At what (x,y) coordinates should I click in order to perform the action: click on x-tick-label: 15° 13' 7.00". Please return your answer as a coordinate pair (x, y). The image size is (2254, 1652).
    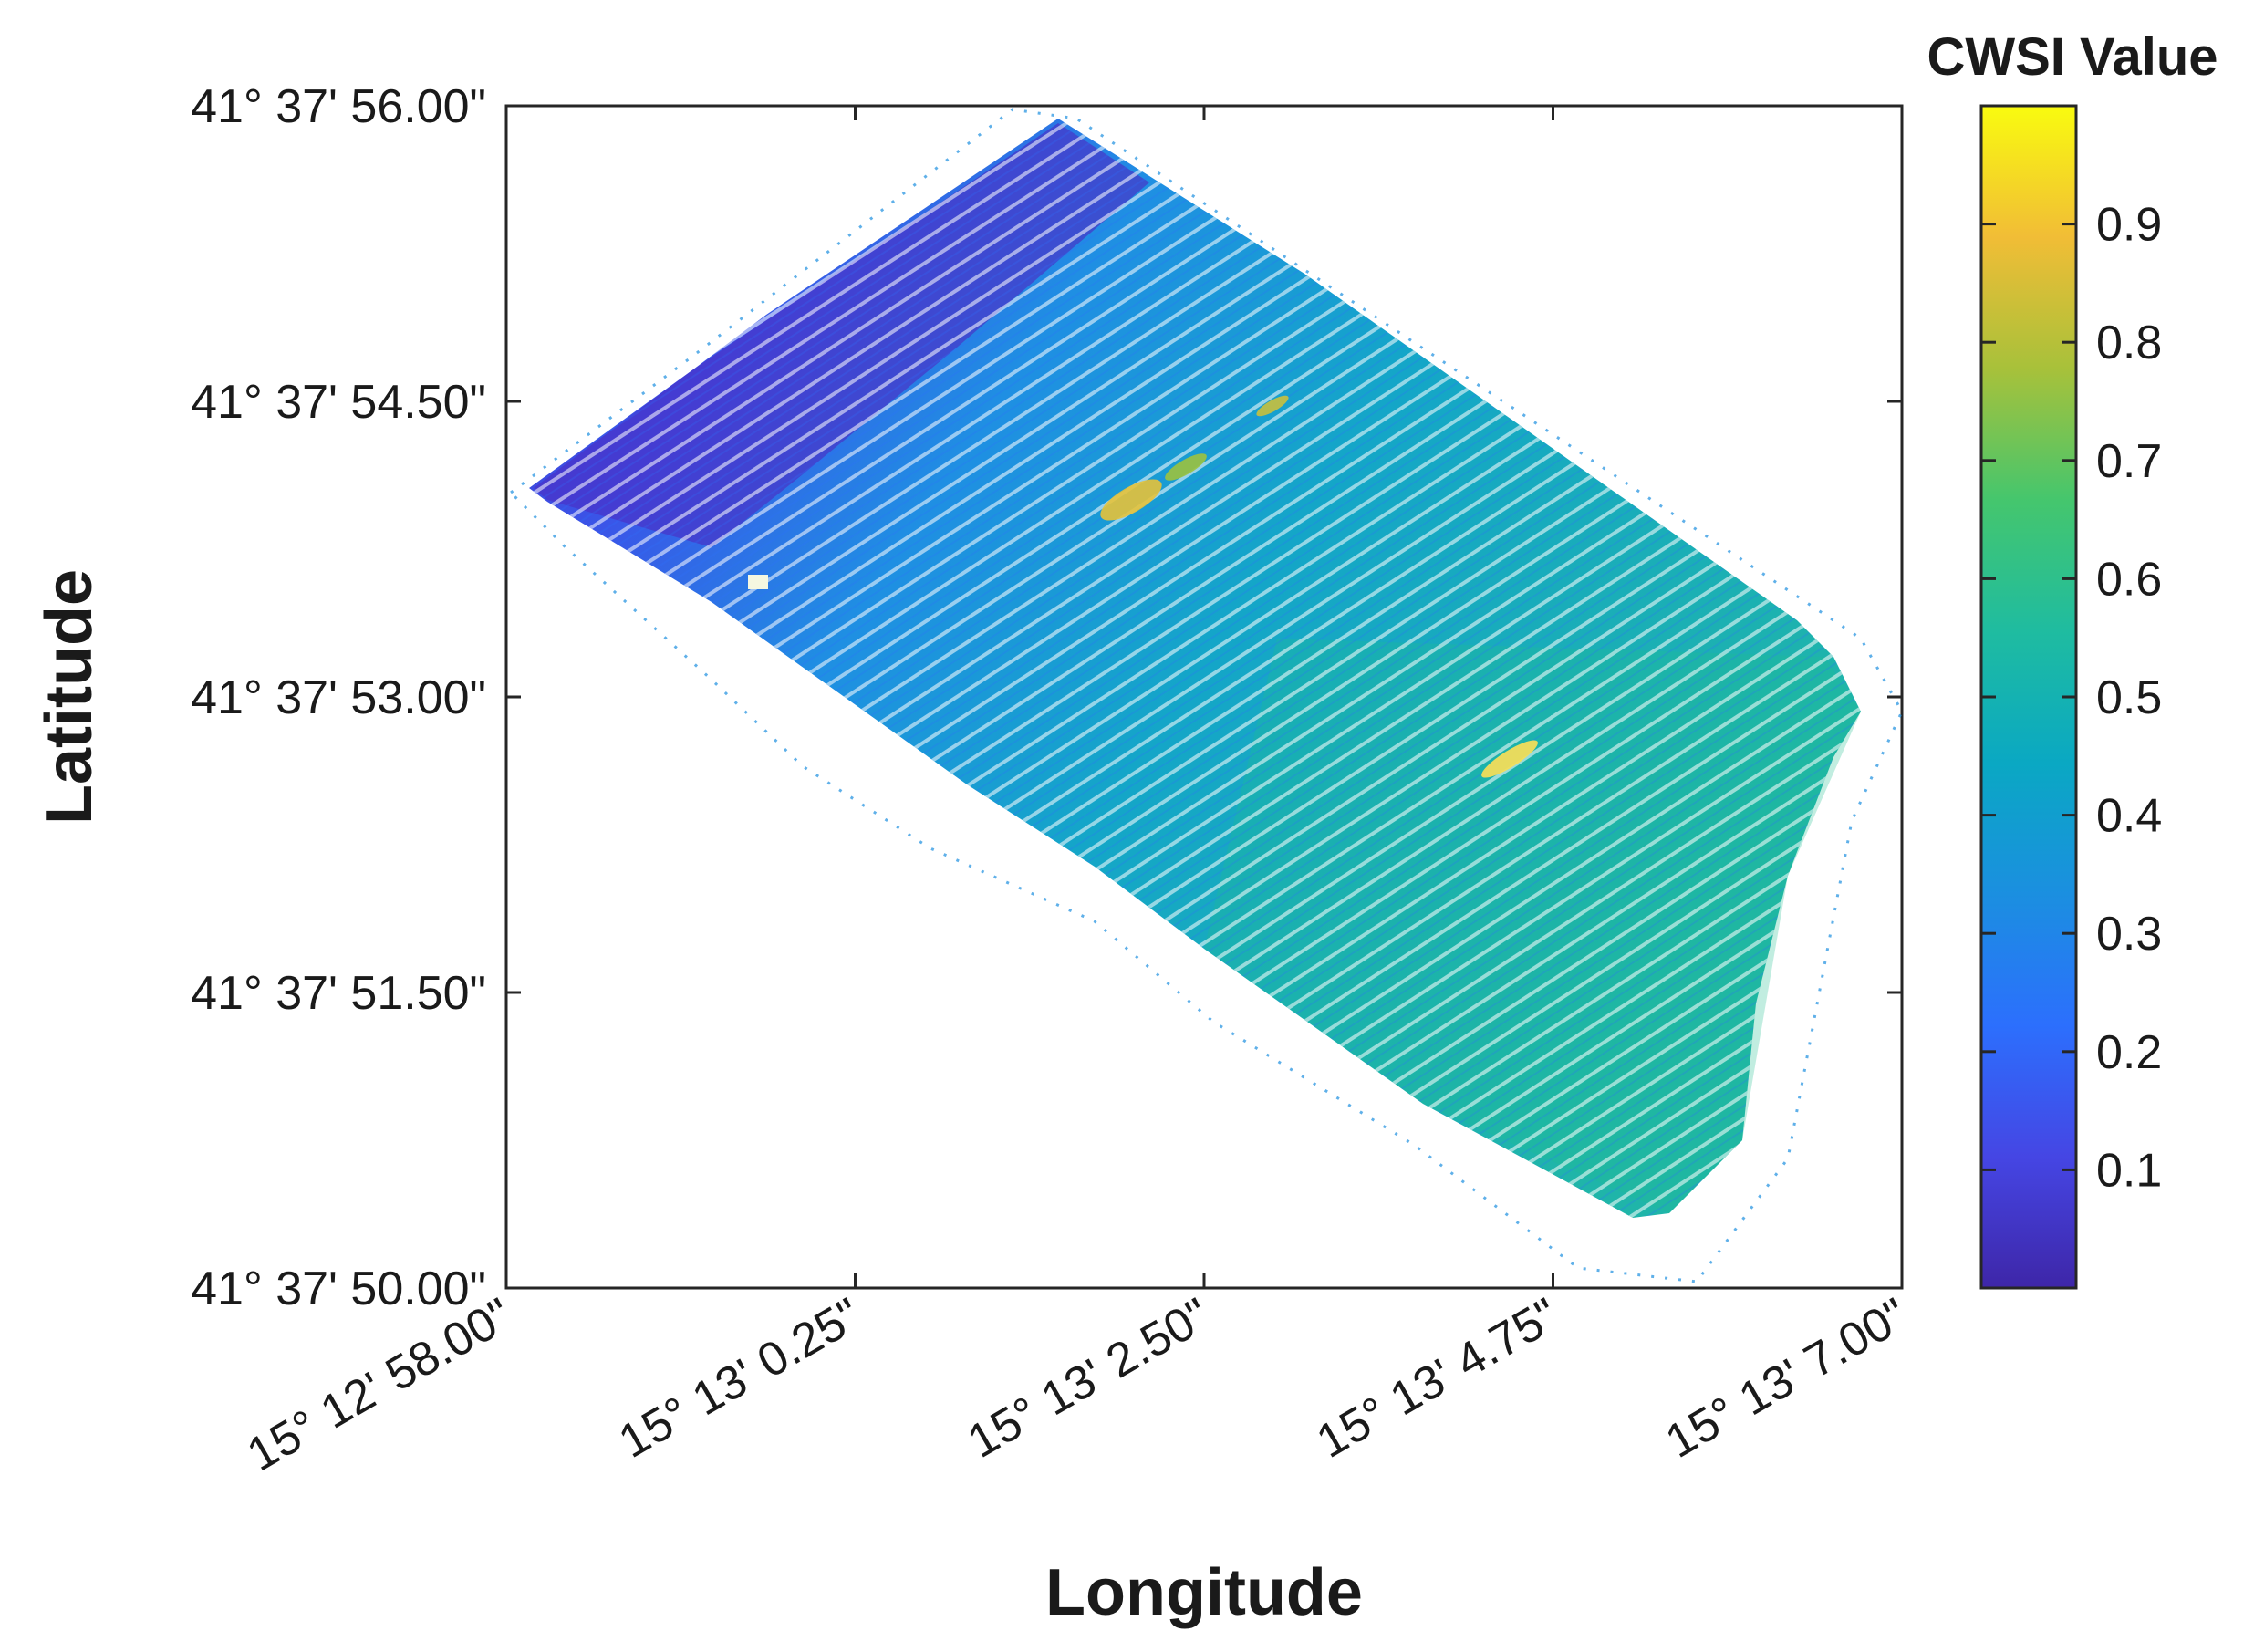
    Looking at the image, I should click on (1786, 1378).